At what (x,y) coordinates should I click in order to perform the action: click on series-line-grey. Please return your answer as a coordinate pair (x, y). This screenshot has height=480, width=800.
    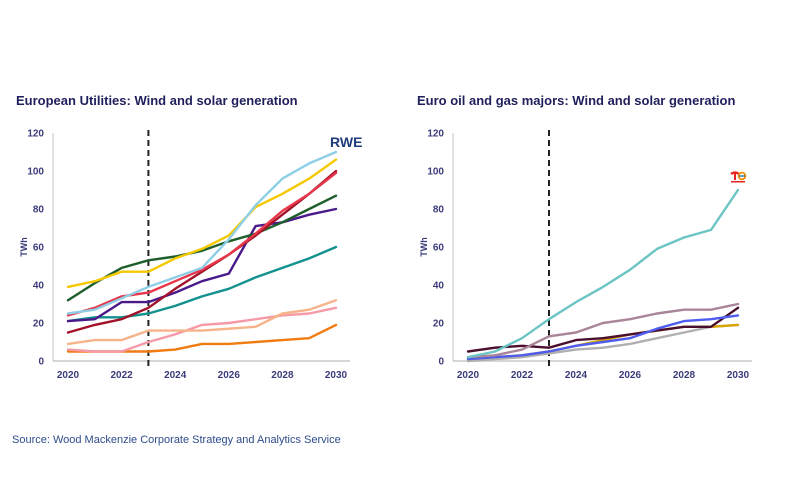
    Looking at the image, I should click on (603, 343).